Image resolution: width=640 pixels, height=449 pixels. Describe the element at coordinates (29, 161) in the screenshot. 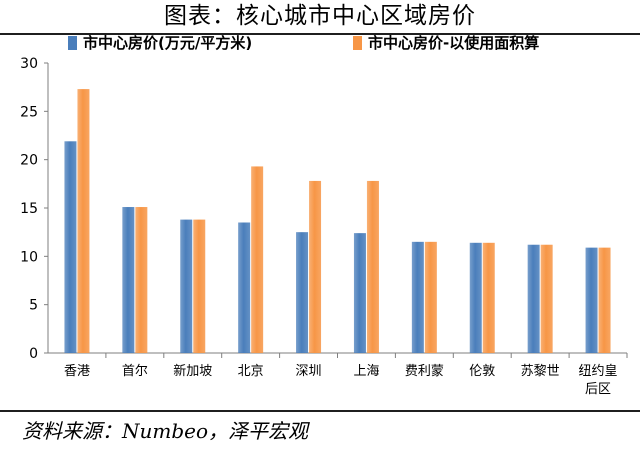

I see `y-tick-label: 20` at that location.